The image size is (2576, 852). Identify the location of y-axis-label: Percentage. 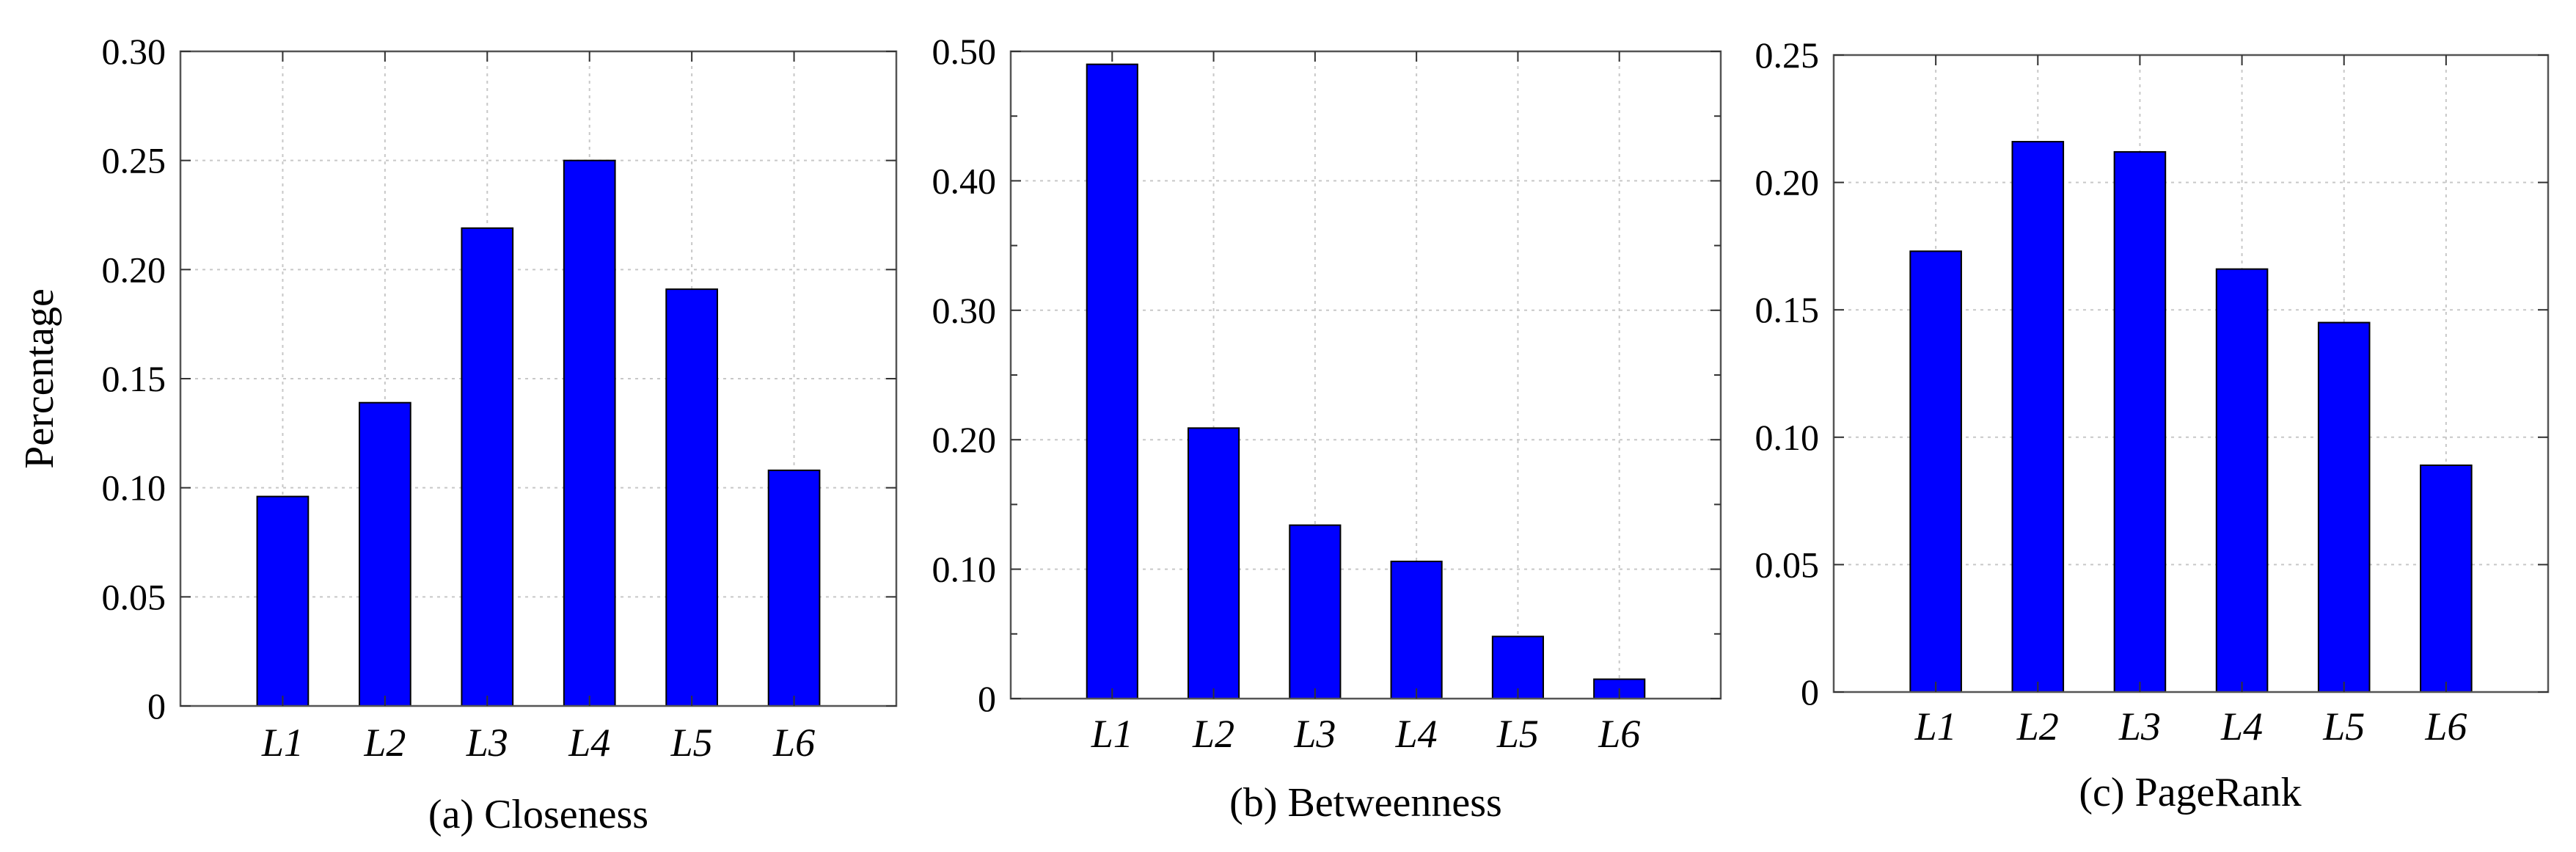
(39, 378).